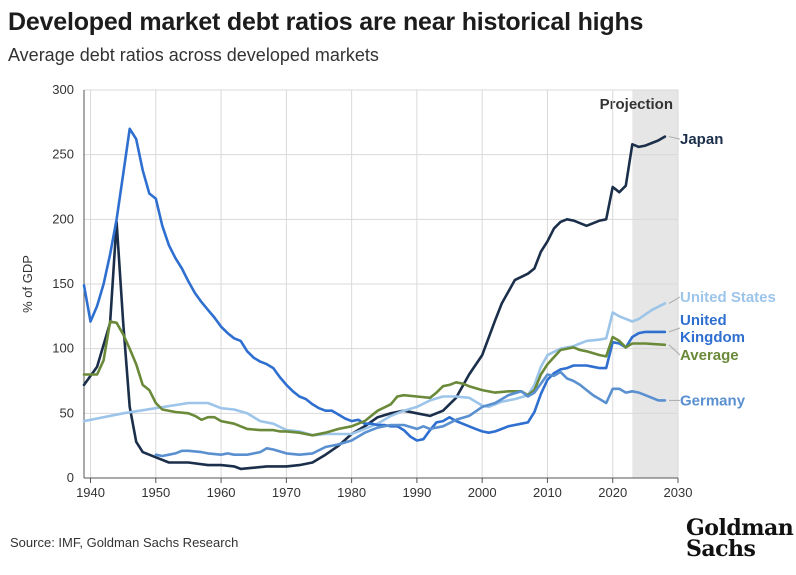  What do you see at coordinates (124, 542) in the screenshot?
I see `source-note: Source: IMF, Goldman Sachs Research` at bounding box center [124, 542].